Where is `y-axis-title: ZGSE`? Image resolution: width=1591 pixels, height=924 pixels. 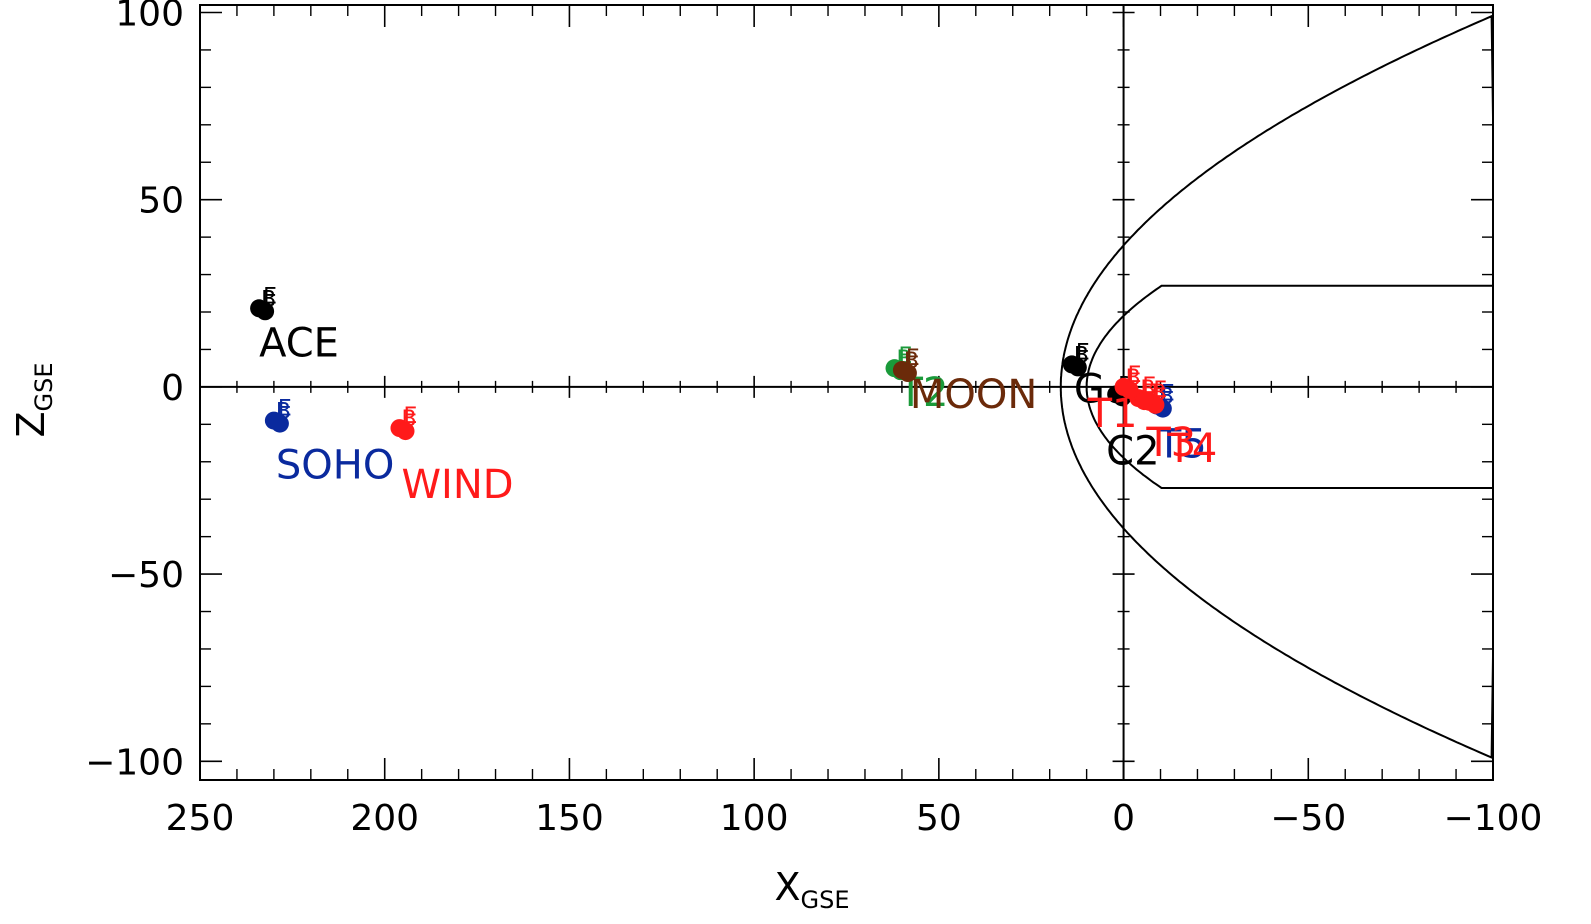
y-axis-title: ZGSE is located at coordinates (33, 399).